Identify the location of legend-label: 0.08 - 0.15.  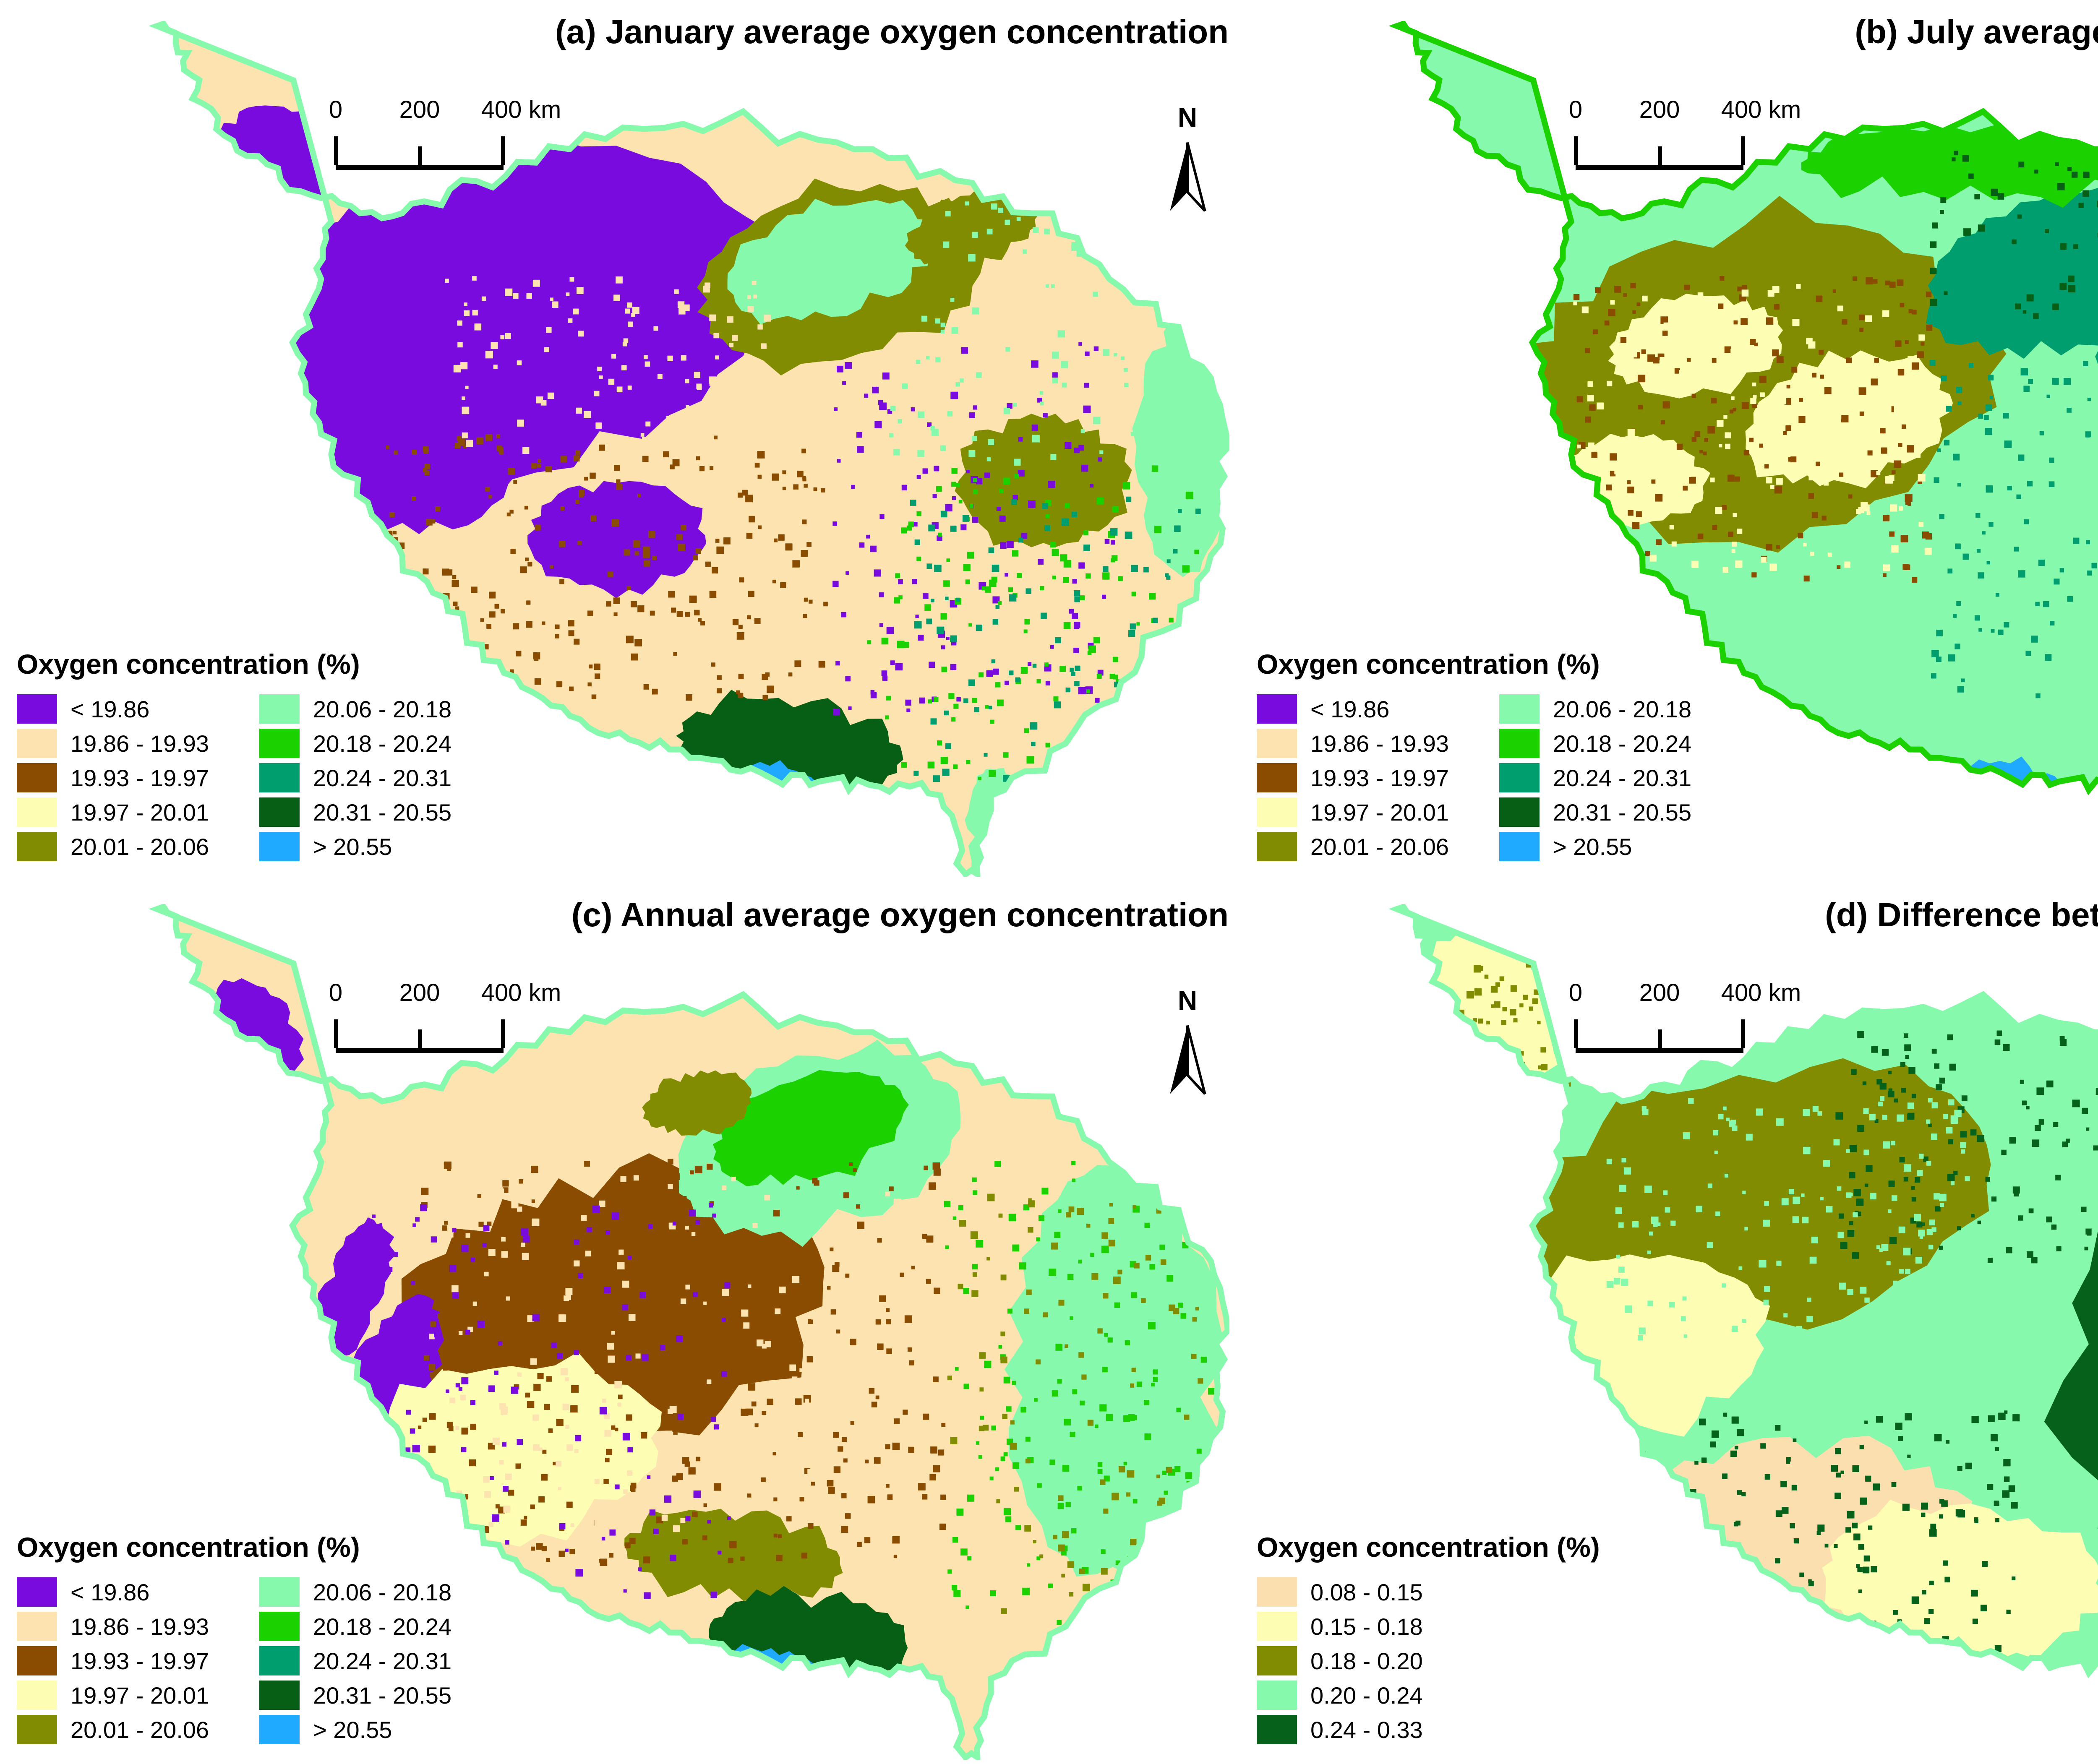
(1366, 1592).